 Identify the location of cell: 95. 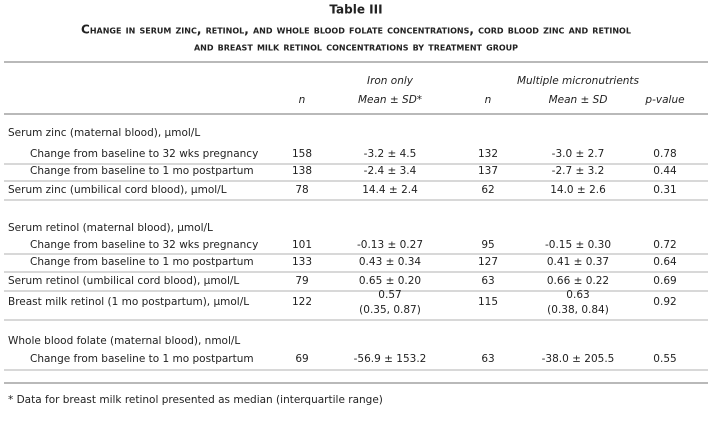
(487, 245).